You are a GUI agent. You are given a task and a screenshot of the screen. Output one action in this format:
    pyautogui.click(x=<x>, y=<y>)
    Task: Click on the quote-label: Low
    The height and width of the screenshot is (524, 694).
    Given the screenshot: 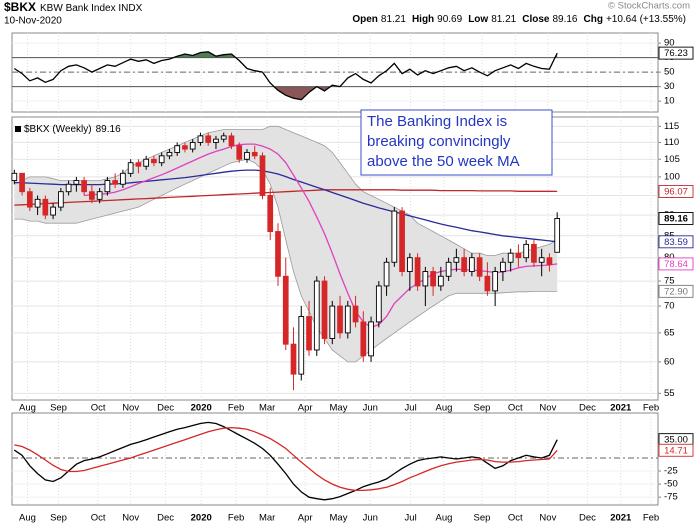 What is the action you would take?
    pyautogui.click(x=478, y=19)
    